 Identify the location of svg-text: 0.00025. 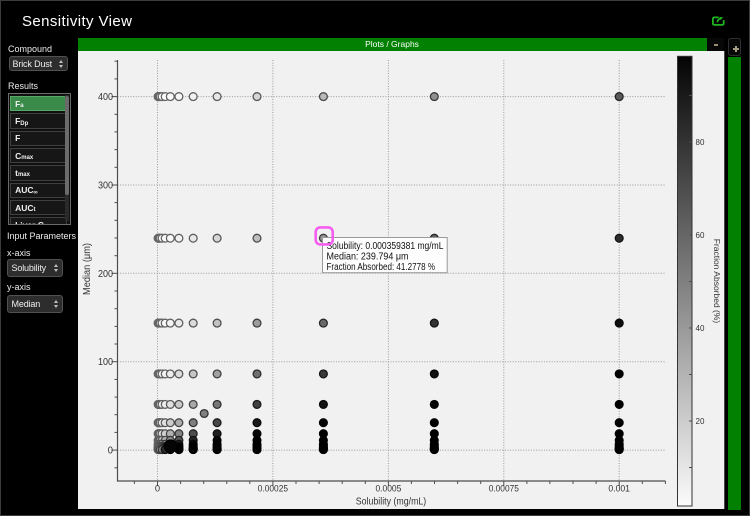
(273, 489).